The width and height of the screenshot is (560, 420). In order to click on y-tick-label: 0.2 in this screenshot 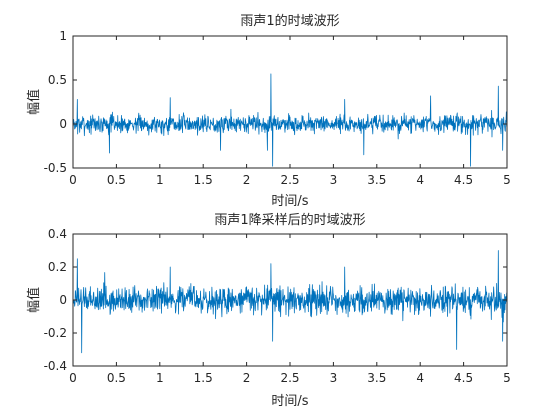, I will do `click(57, 267)`.